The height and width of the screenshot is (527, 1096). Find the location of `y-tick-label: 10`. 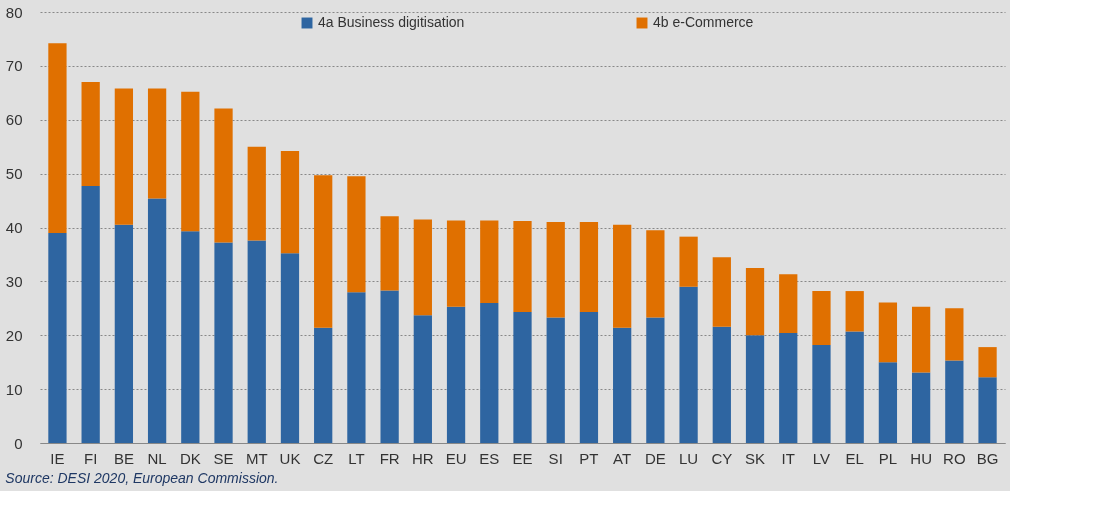

y-tick-label: 10 is located at coordinates (14, 389).